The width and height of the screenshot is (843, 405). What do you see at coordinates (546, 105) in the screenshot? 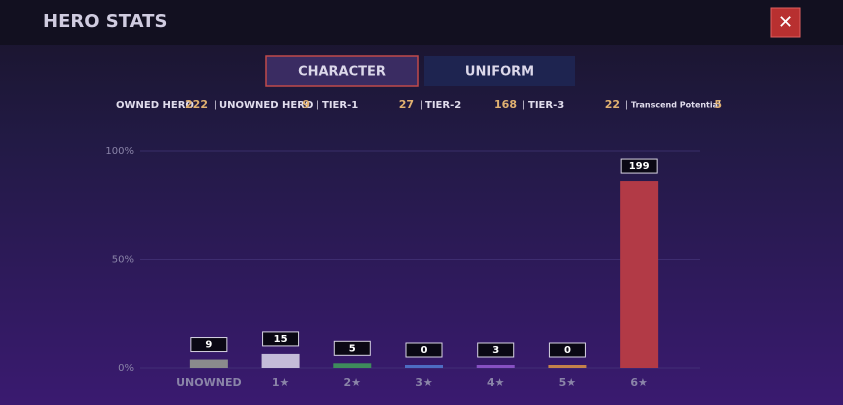
I see `stat-label: TIER-3` at bounding box center [546, 105].